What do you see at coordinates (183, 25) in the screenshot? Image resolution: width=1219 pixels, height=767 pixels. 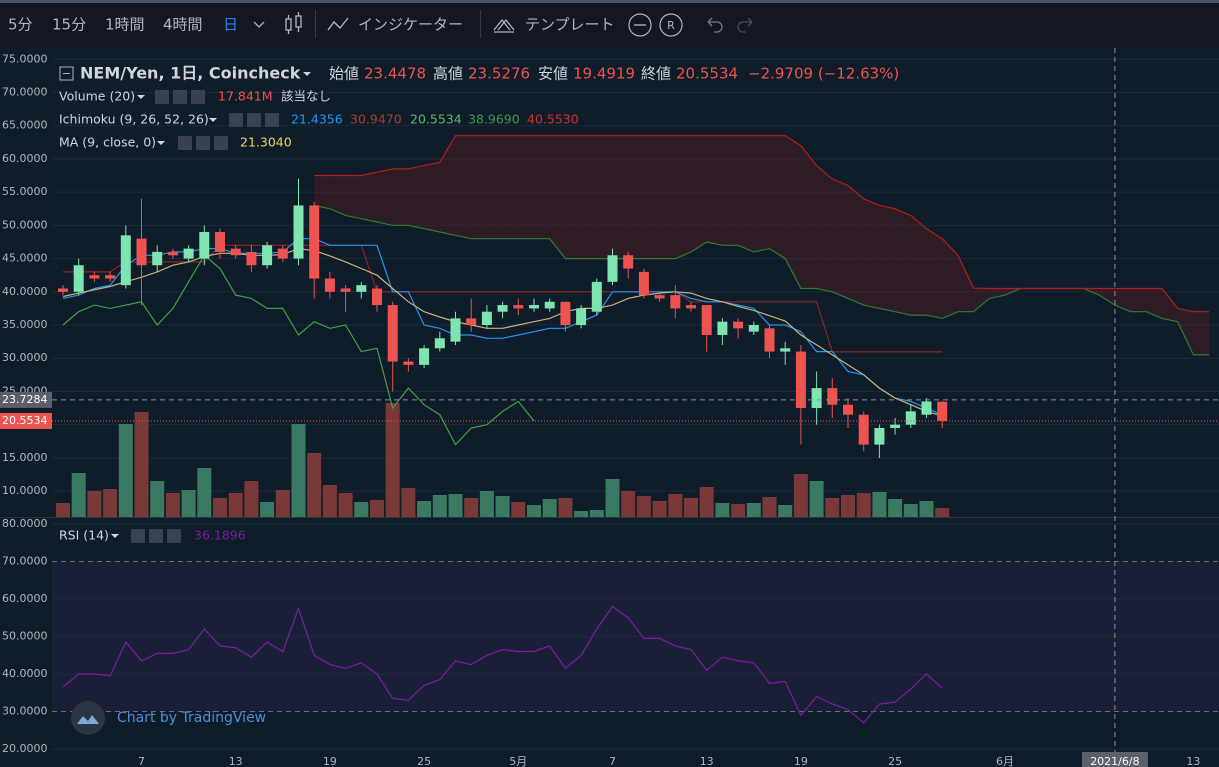 I see `interval: 4時間` at bounding box center [183, 25].